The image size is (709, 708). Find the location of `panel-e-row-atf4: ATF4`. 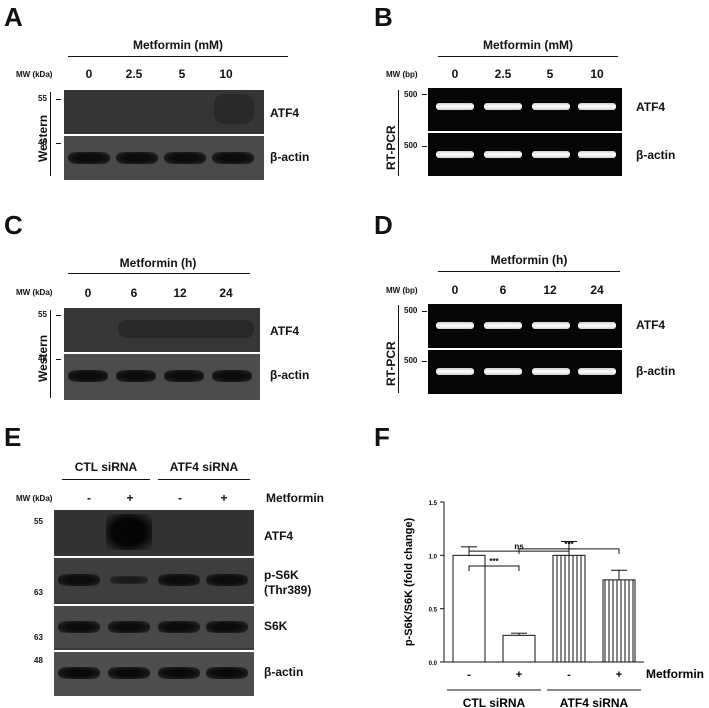

panel-e-row-atf4: ATF4 is located at coordinates (279, 536).